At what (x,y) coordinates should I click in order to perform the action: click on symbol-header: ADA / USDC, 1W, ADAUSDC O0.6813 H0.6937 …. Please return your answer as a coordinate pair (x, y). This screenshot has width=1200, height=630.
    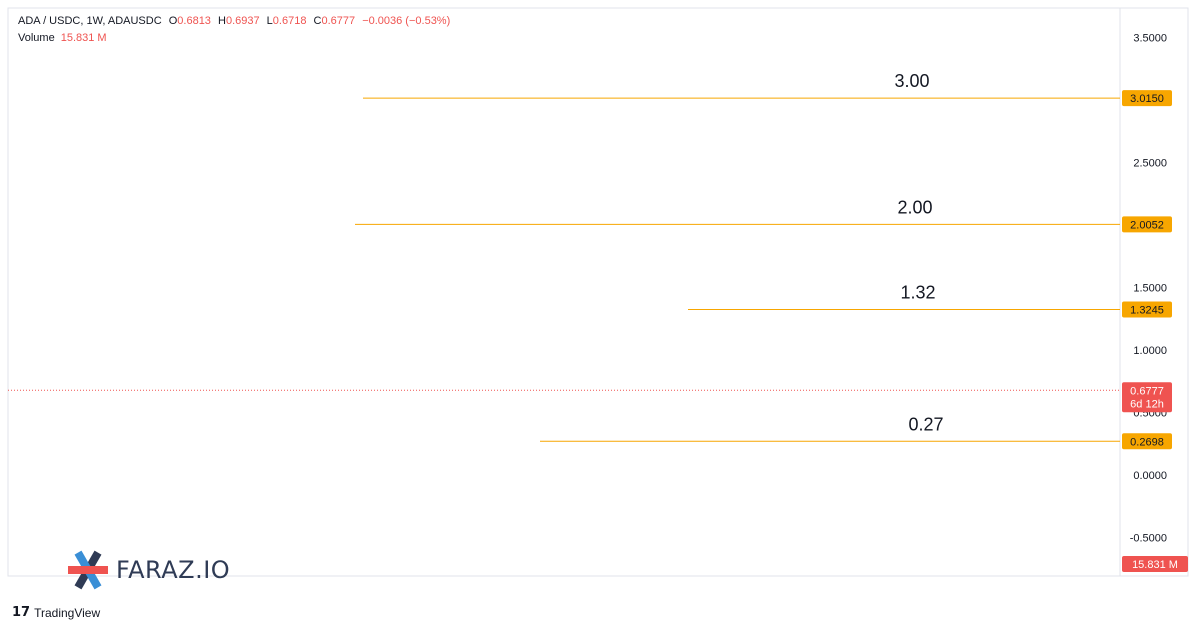
    Looking at the image, I should click on (234, 21).